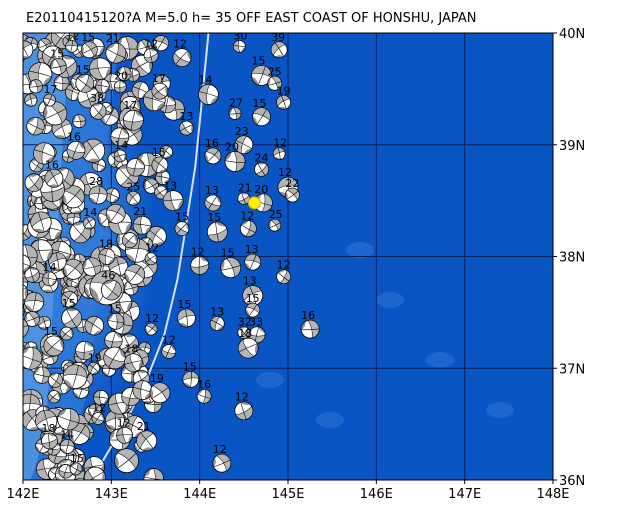 The image size is (628, 511). Describe the element at coordinates (95, 357) in the screenshot. I see `depth-label: 19` at that location.